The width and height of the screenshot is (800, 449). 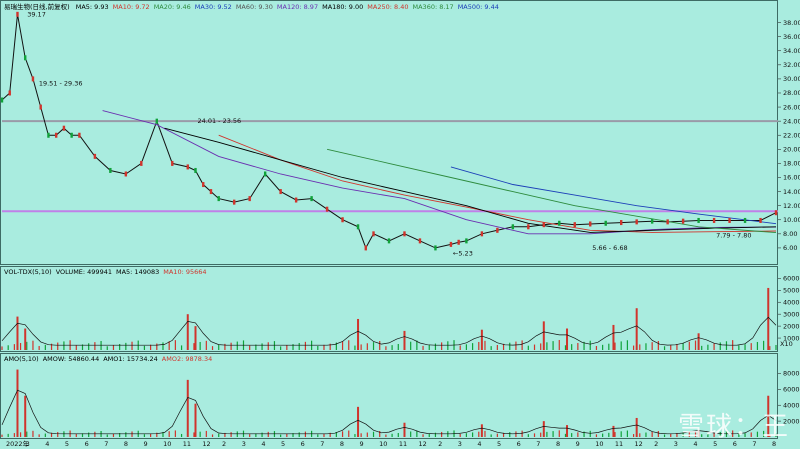 I want to click on y-tick-label: 8.00, so click(x=790, y=234).